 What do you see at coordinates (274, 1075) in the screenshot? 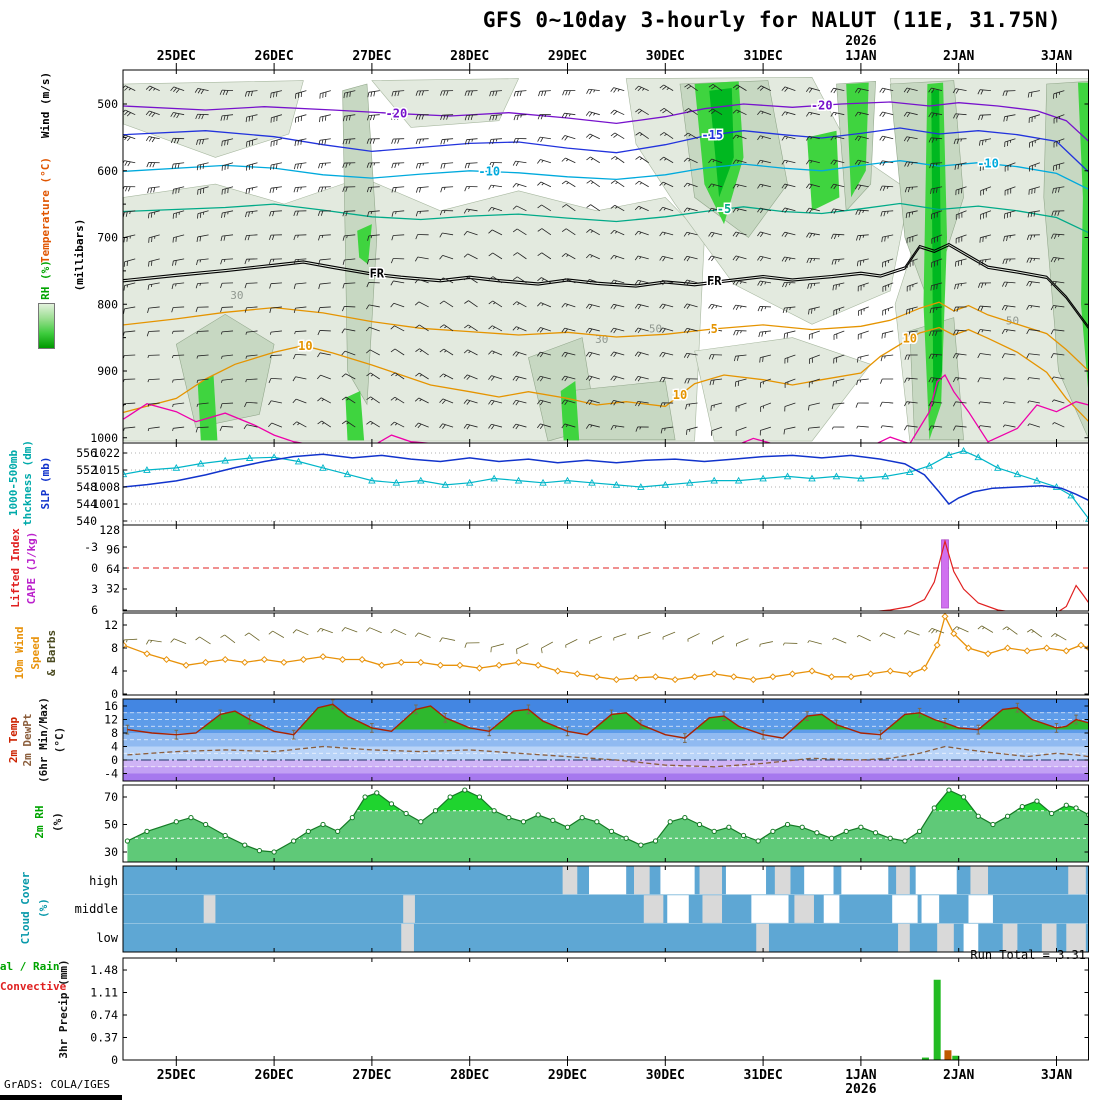
I see `date-label-bottom: 26DEC` at bounding box center [274, 1075].